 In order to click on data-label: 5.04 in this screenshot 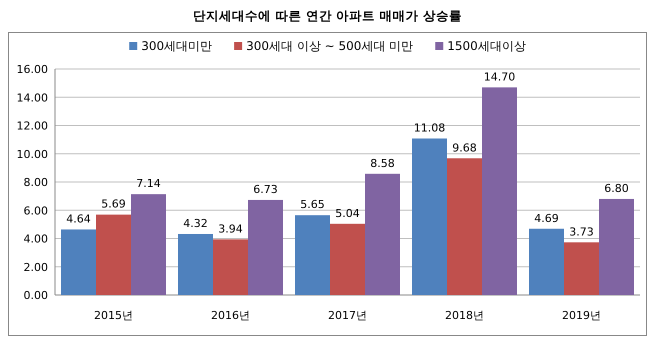, I will do `click(347, 213)`.